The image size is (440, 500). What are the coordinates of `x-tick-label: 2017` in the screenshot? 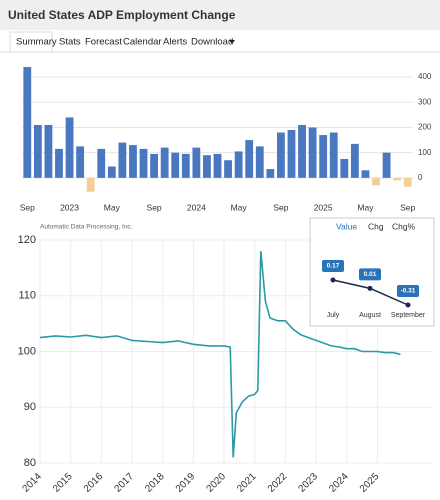 It's located at (124, 483).